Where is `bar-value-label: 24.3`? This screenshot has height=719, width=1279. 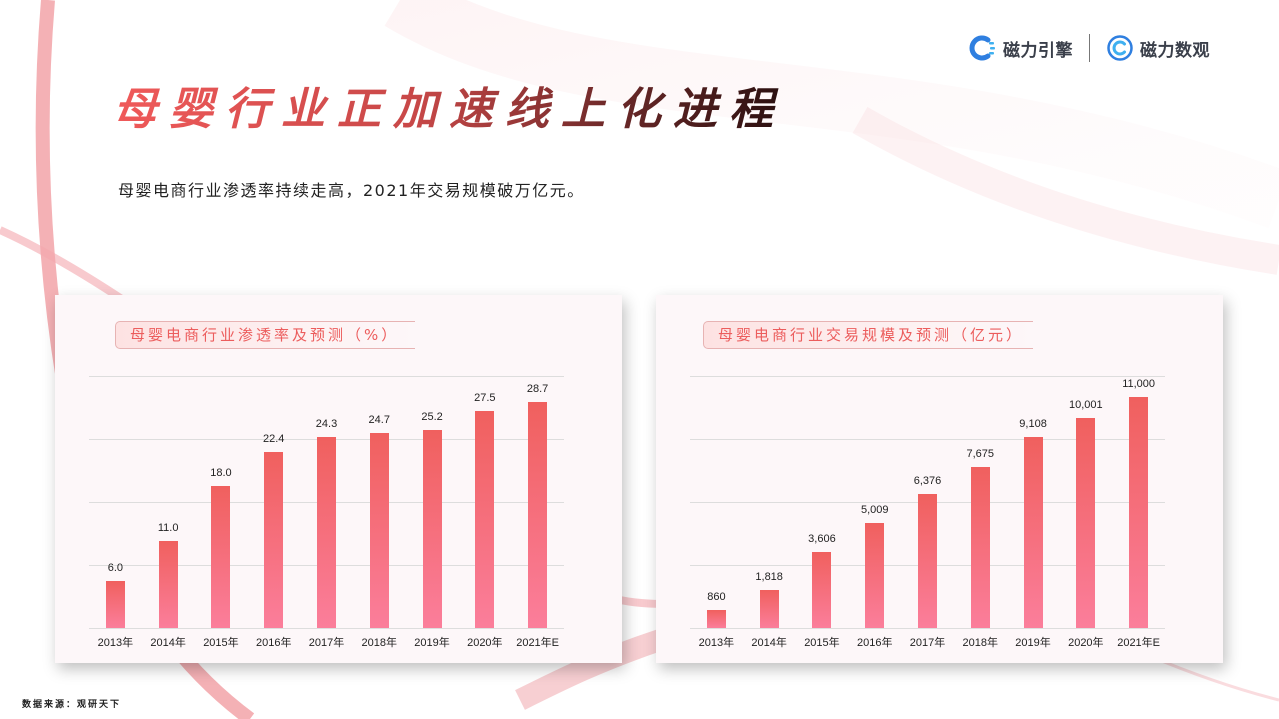 bar-value-label: 24.3 is located at coordinates (326, 423).